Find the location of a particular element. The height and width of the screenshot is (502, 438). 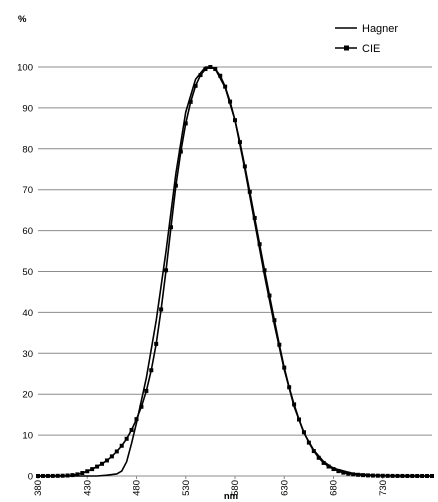

y-tick-label: 0 is located at coordinates (30, 477).